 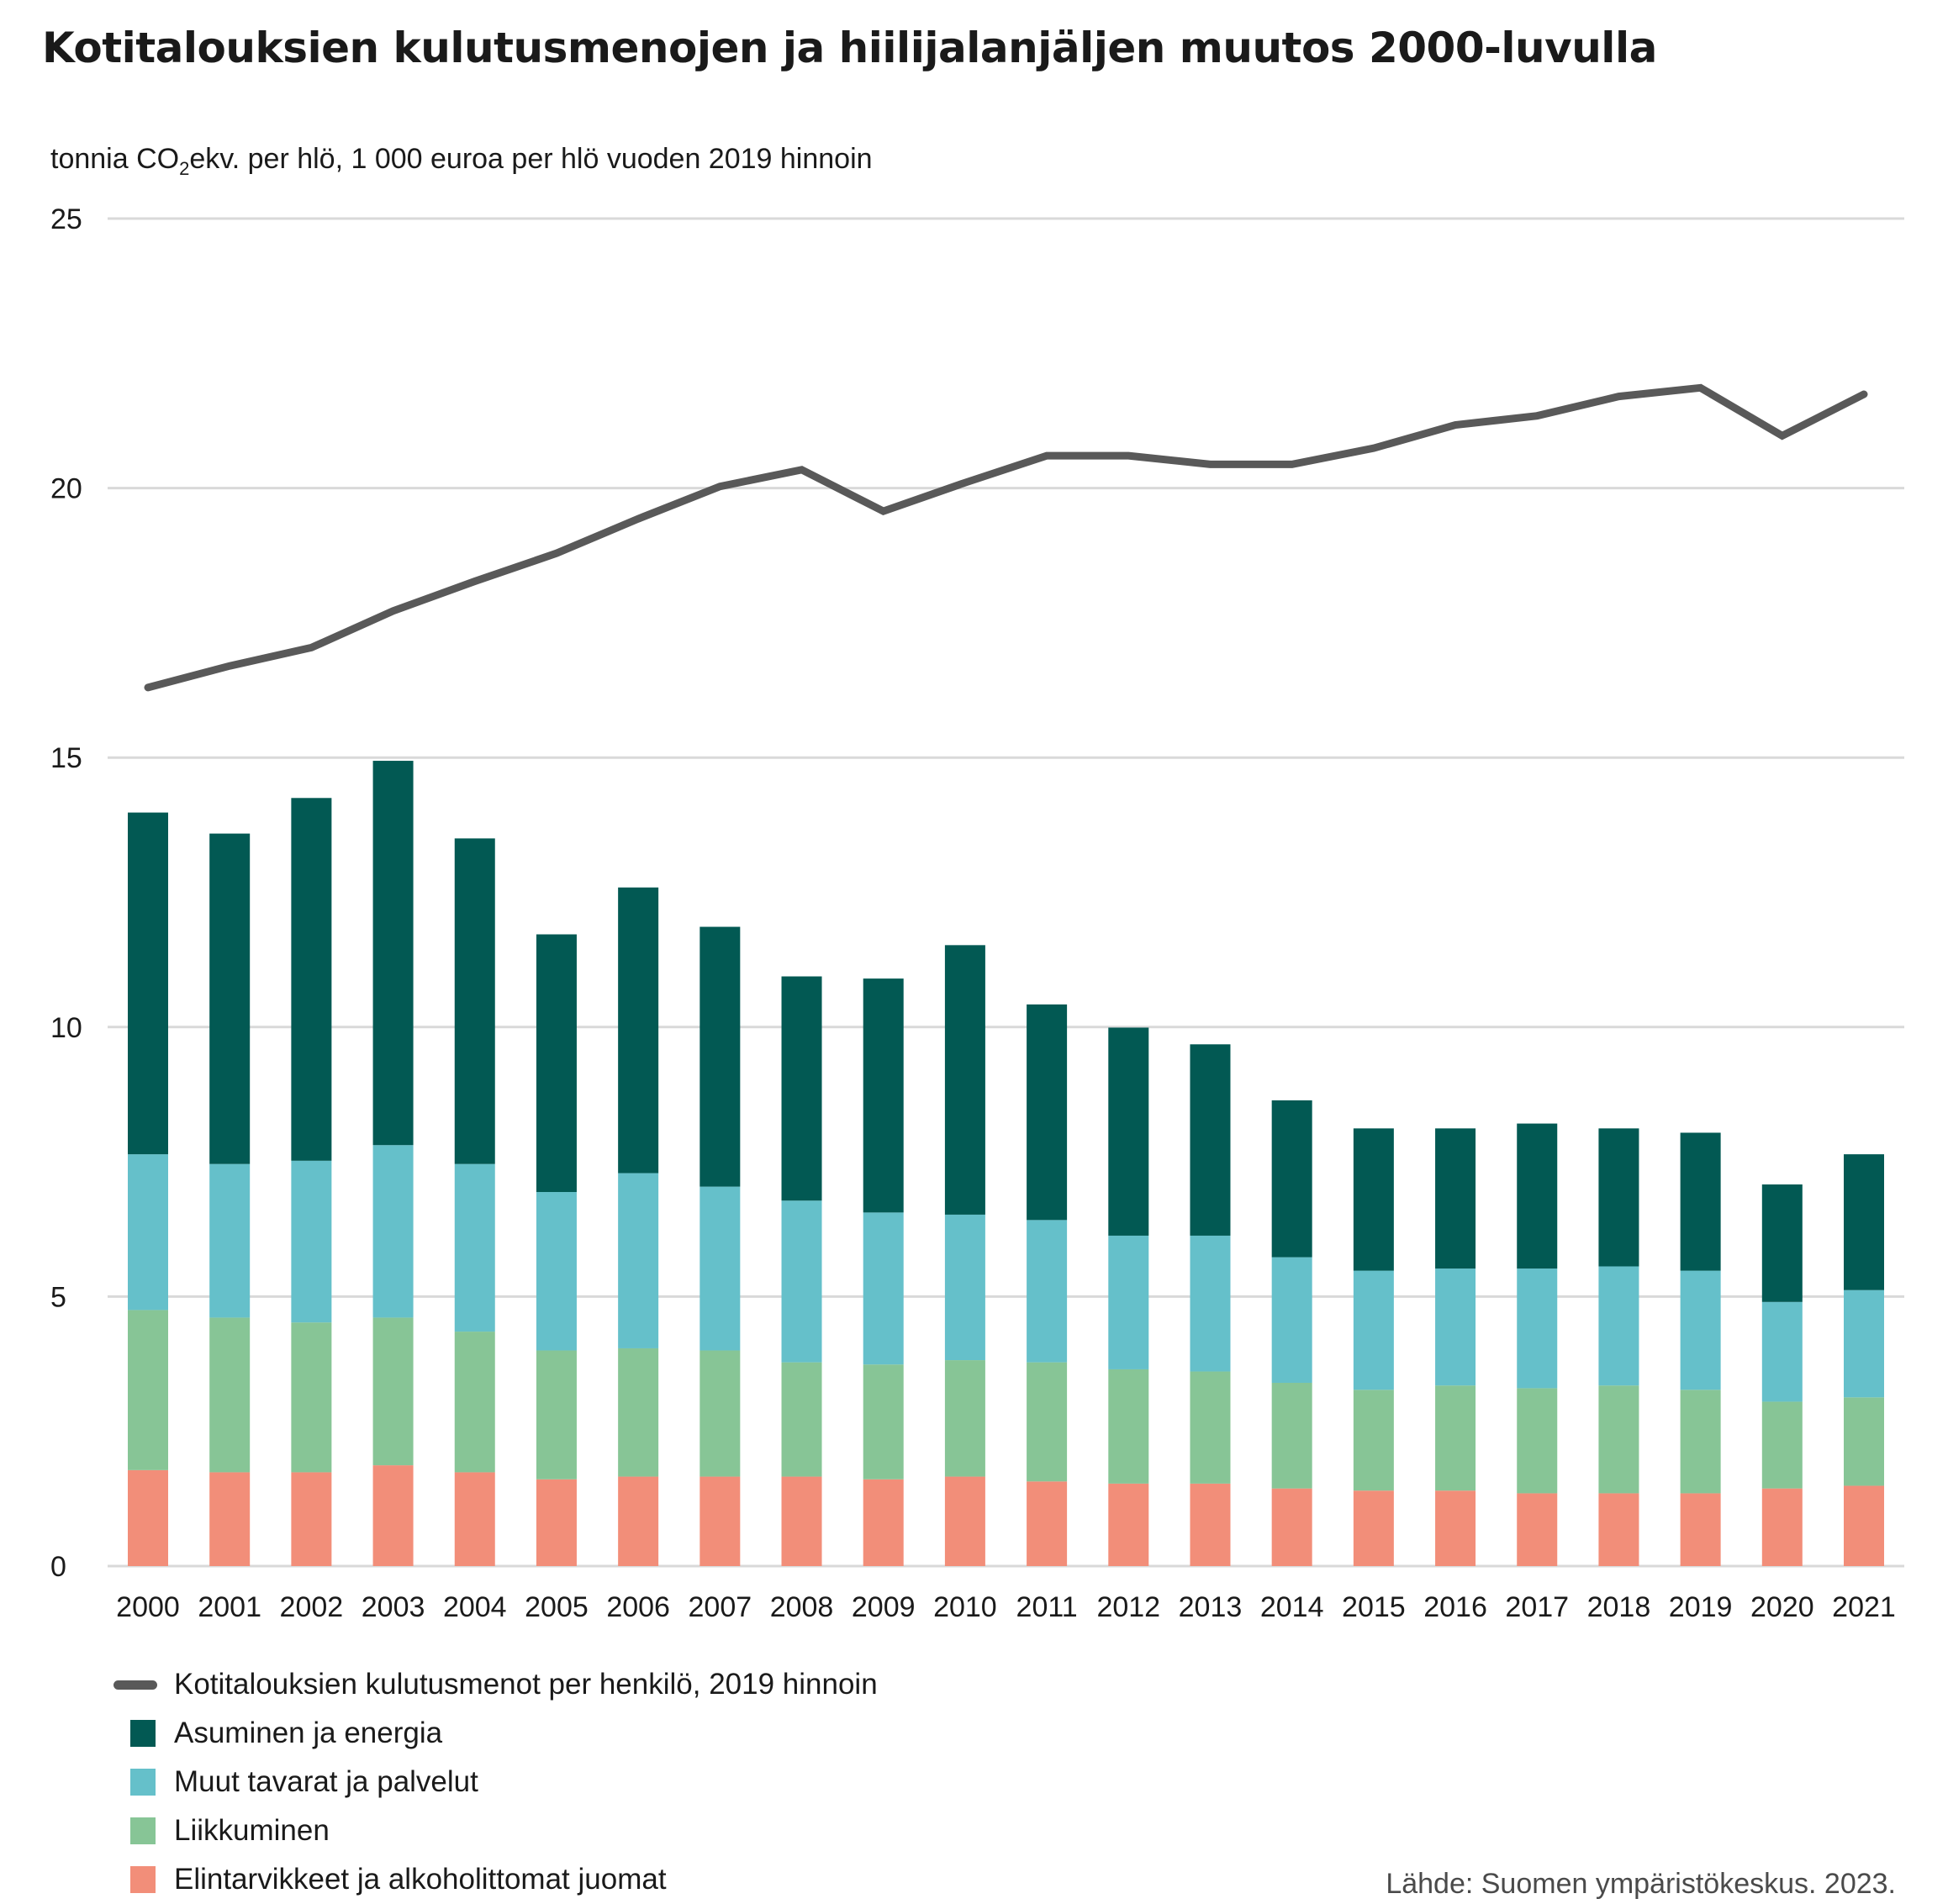 I want to click on unit-prefix: tonnia CO, so click(x=115, y=159).